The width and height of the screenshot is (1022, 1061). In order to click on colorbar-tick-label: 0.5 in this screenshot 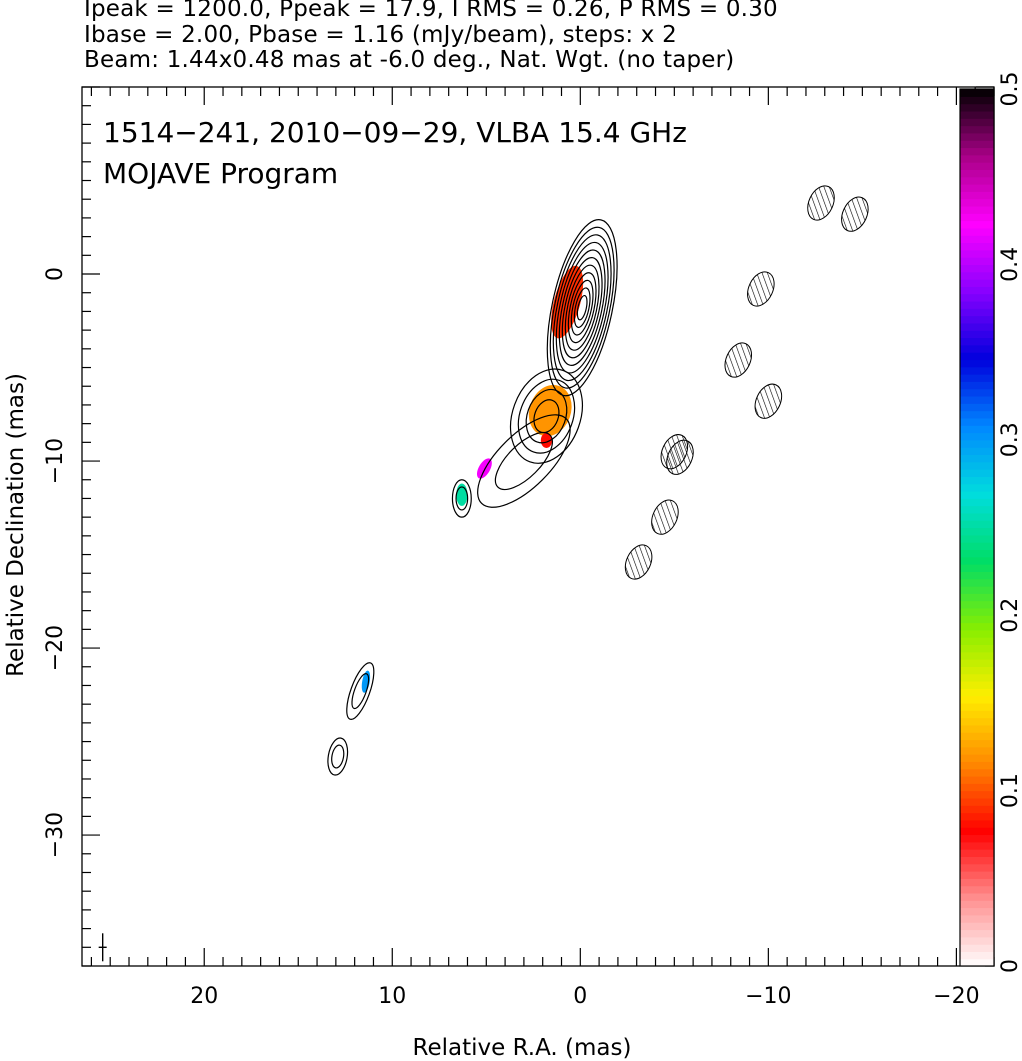, I will do `click(1010, 89)`.